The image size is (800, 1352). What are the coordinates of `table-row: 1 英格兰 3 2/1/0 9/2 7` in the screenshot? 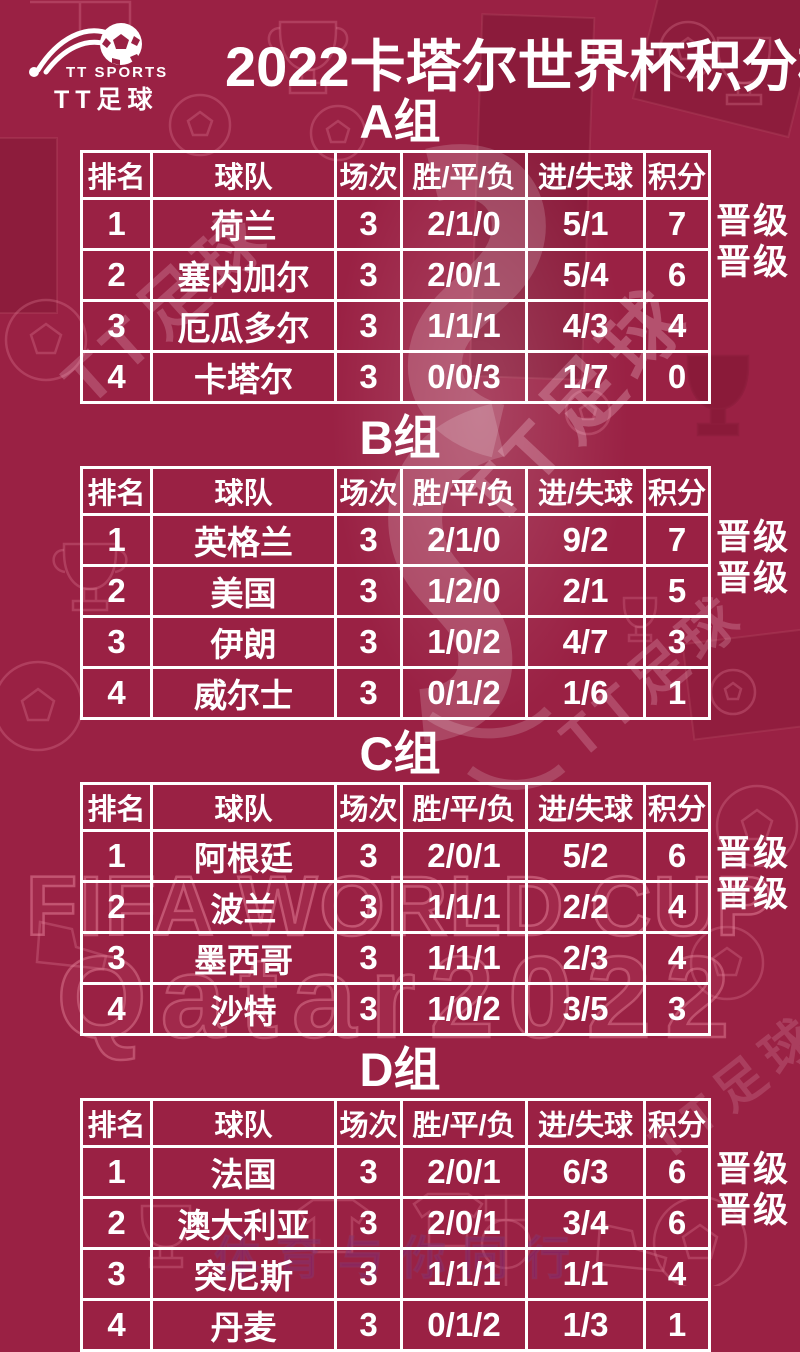 It's located at (395, 540).